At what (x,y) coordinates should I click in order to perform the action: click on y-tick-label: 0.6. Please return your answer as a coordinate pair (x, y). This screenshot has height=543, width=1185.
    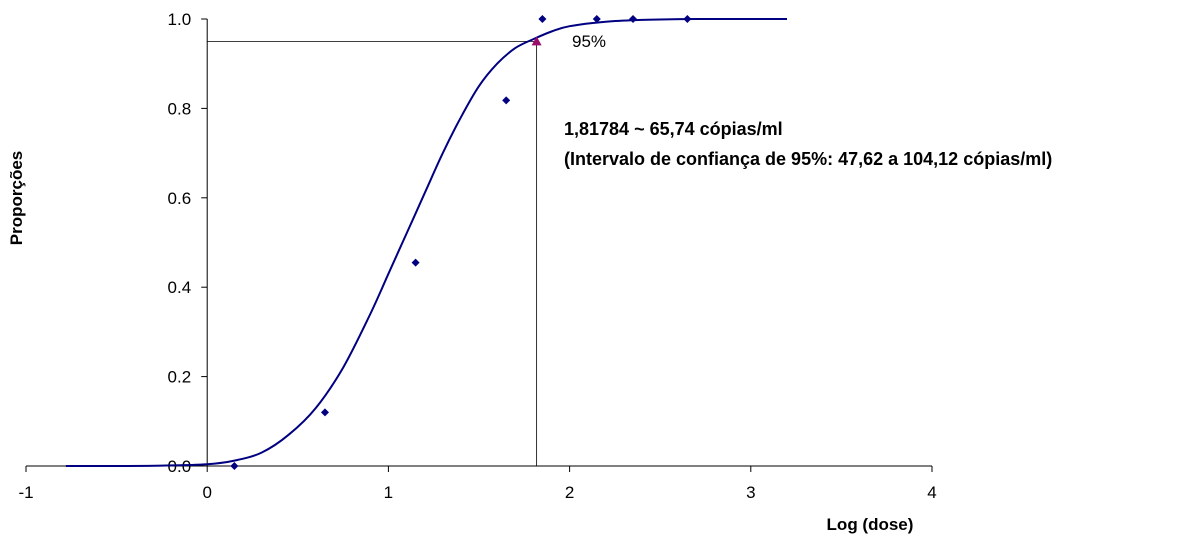
    Looking at the image, I should click on (180, 198).